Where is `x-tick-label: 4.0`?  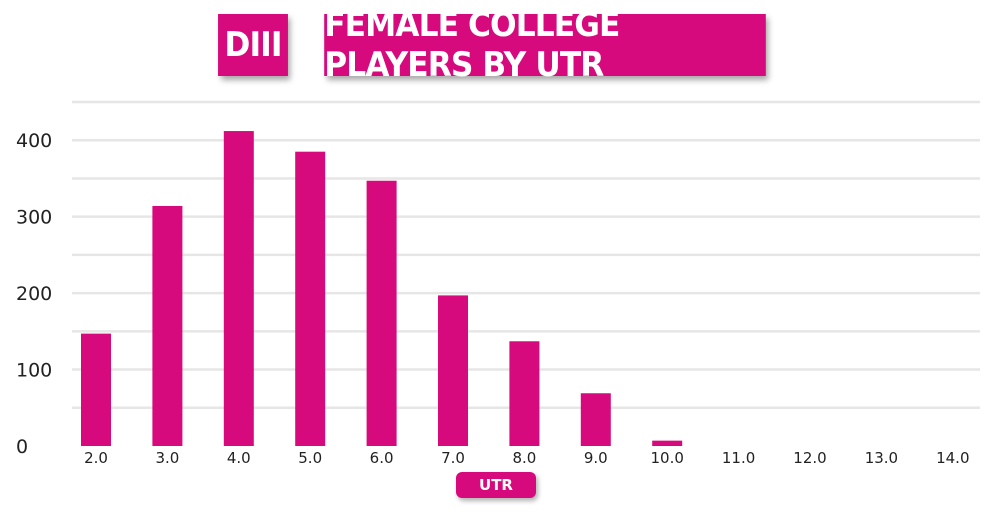
x-tick-label: 4.0 is located at coordinates (239, 458).